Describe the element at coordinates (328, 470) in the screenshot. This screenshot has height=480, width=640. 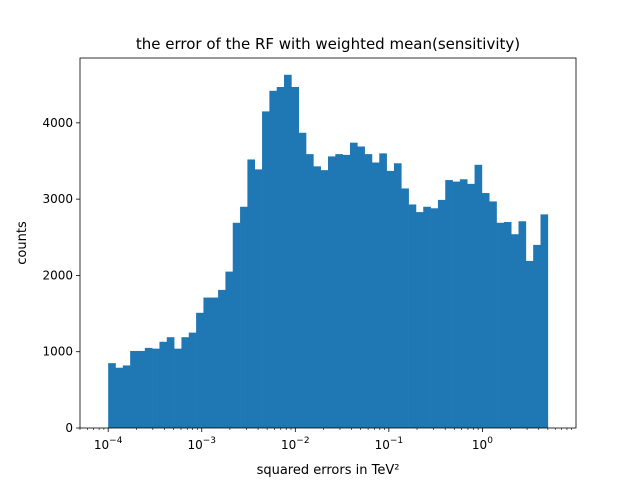
I see `x-axis-label: squared errors in TeV²` at that location.